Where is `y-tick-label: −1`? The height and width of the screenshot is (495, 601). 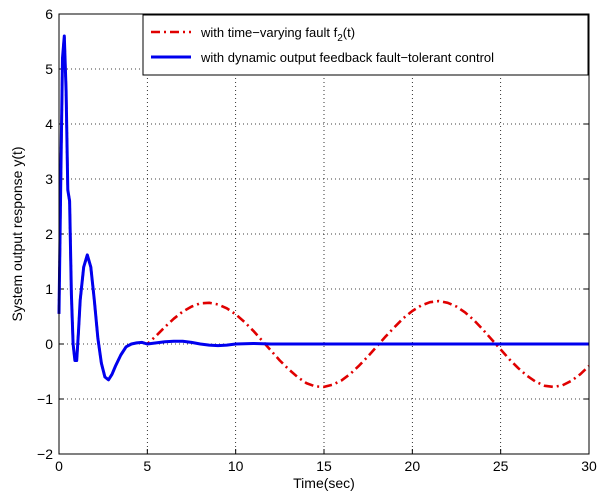
y-tick-label: −1 is located at coordinates (45, 399).